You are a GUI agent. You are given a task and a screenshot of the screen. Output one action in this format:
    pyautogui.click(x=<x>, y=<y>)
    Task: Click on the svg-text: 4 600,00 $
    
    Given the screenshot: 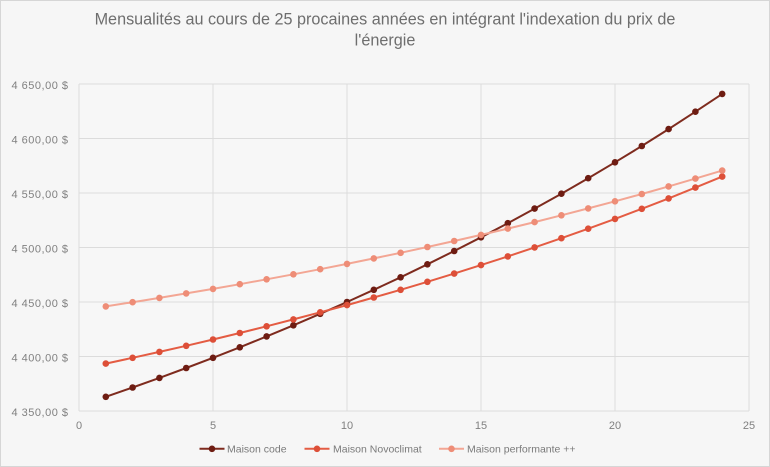 What is the action you would take?
    pyautogui.click(x=40, y=141)
    